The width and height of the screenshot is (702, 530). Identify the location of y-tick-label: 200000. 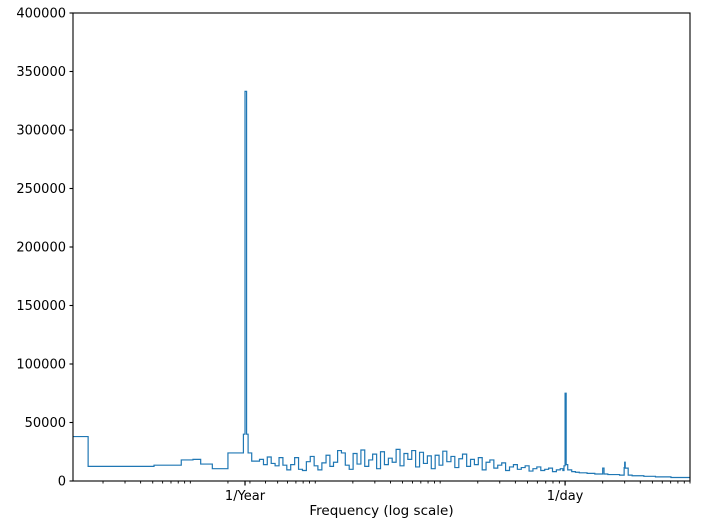
(41, 248).